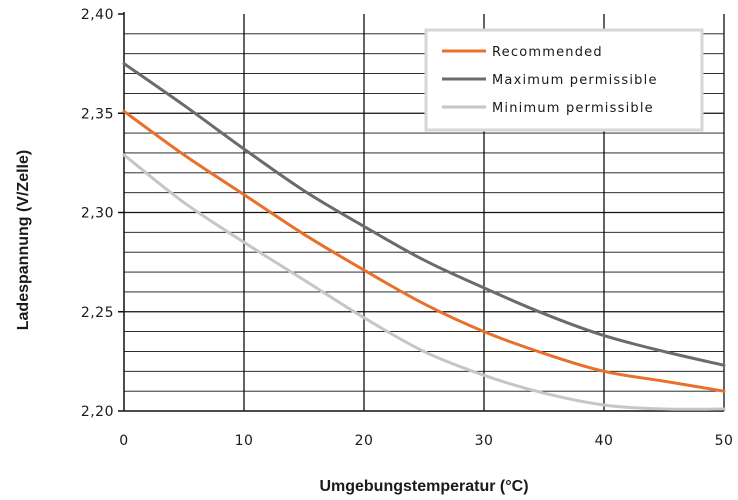 Image resolution: width=738 pixels, height=500 pixels. What do you see at coordinates (97, 412) in the screenshot?
I see `y-tick-label: 2,20` at bounding box center [97, 412].